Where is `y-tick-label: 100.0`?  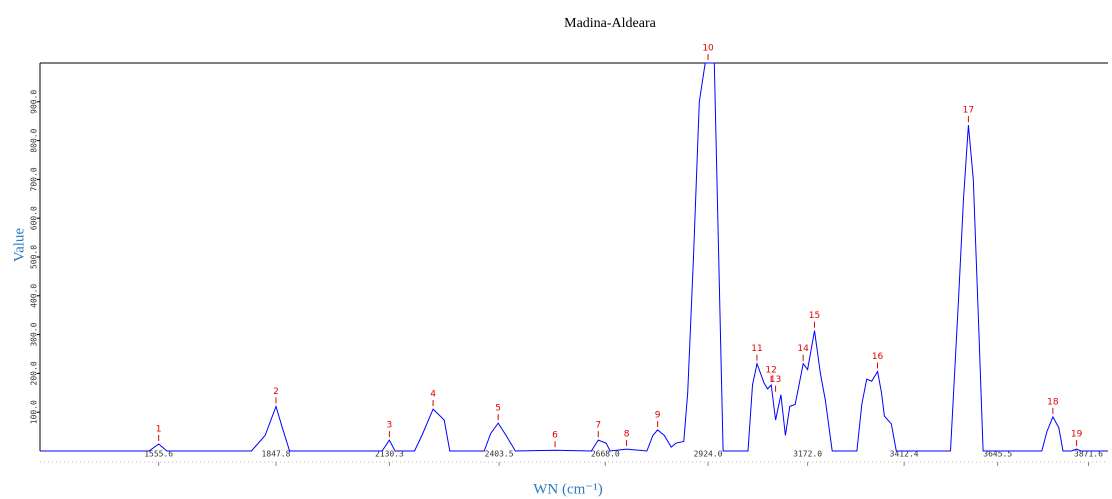 y-tick-label: 100.0 is located at coordinates (34, 412).